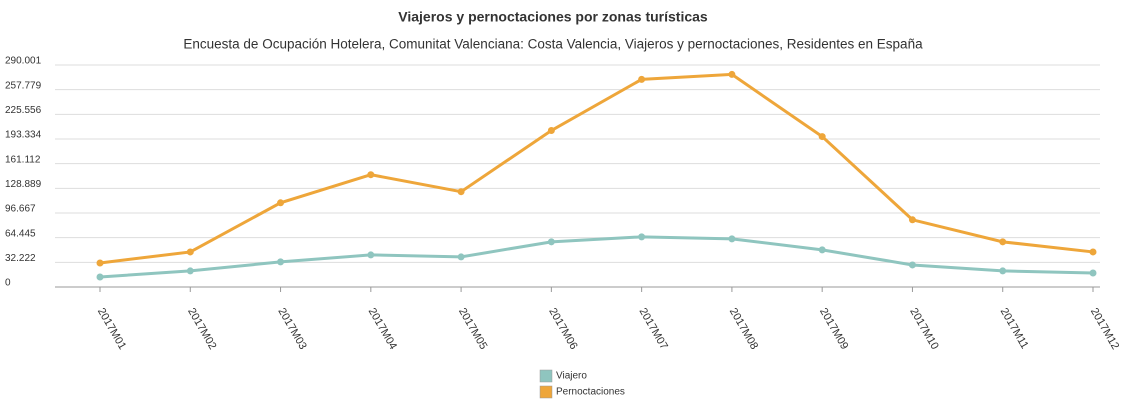  What do you see at coordinates (201, 329) in the screenshot?
I see `x-tick-label: 2017M02` at bounding box center [201, 329].